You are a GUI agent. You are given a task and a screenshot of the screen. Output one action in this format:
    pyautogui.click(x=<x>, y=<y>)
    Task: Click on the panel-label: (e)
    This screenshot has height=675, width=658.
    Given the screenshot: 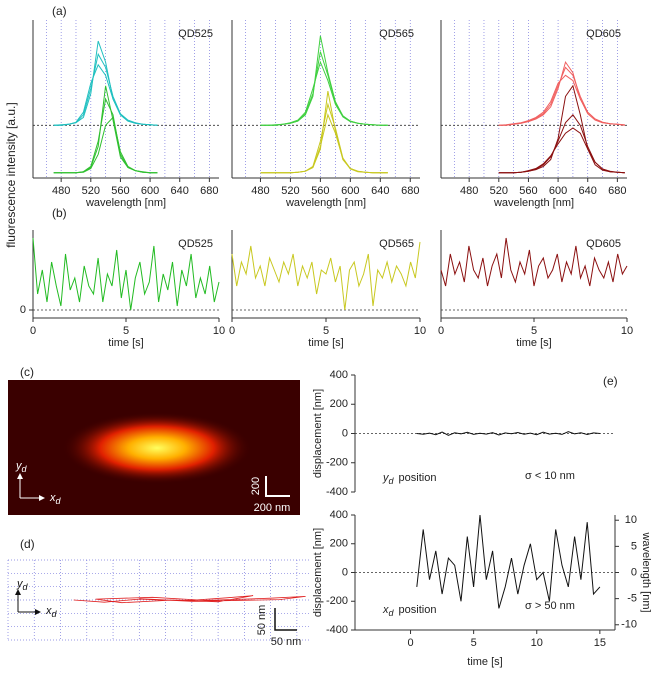 What is the action you would take?
    pyautogui.click(x=610, y=381)
    